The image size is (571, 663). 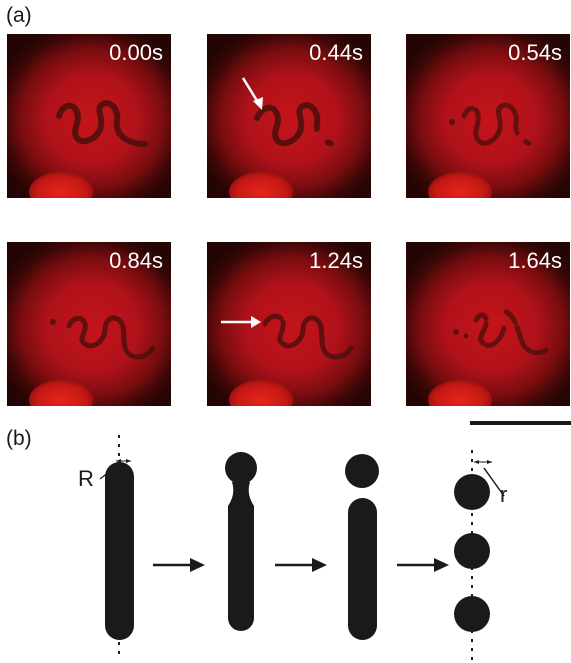 What do you see at coordinates (336, 52) in the screenshot?
I see `frame-timestamp: 0.44s` at bounding box center [336, 52].